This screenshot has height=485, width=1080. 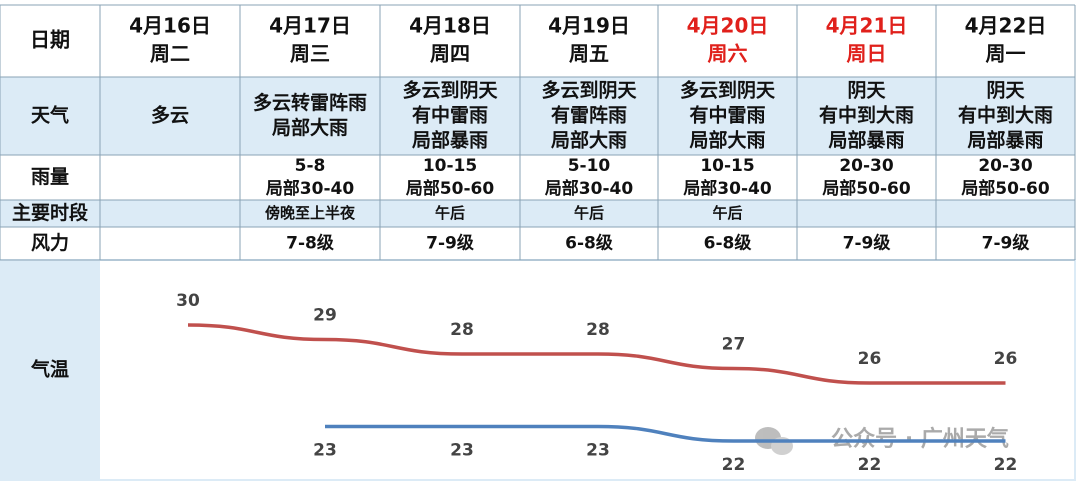 What do you see at coordinates (310, 213) in the screenshot?
I see `cell-text: 傍晚至上半夜` at bounding box center [310, 213].